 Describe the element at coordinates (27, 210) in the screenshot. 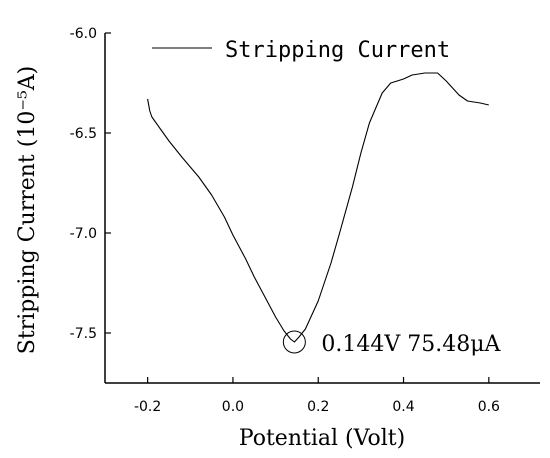

I see `y-axis-title: Stripping Current (10⁻⁵A)` at that location.